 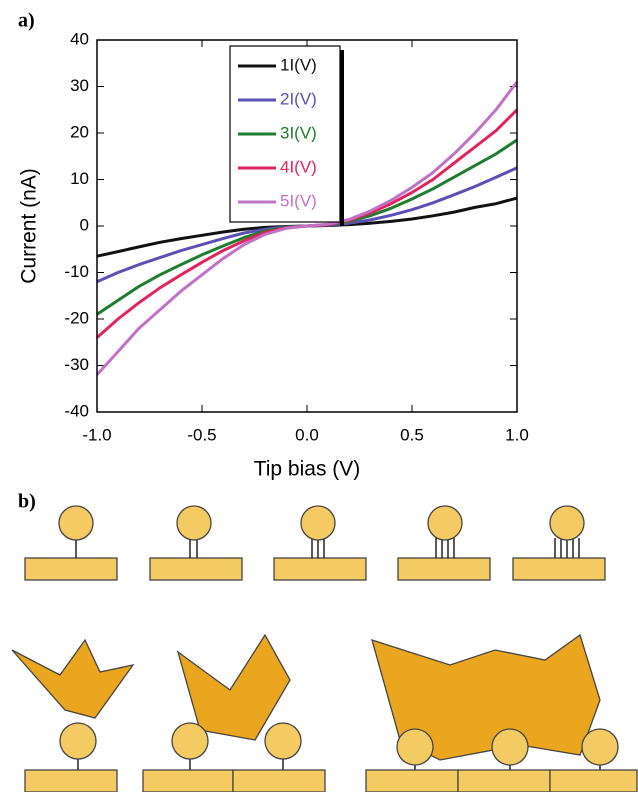 I want to click on cluster, so click(x=73, y=678).